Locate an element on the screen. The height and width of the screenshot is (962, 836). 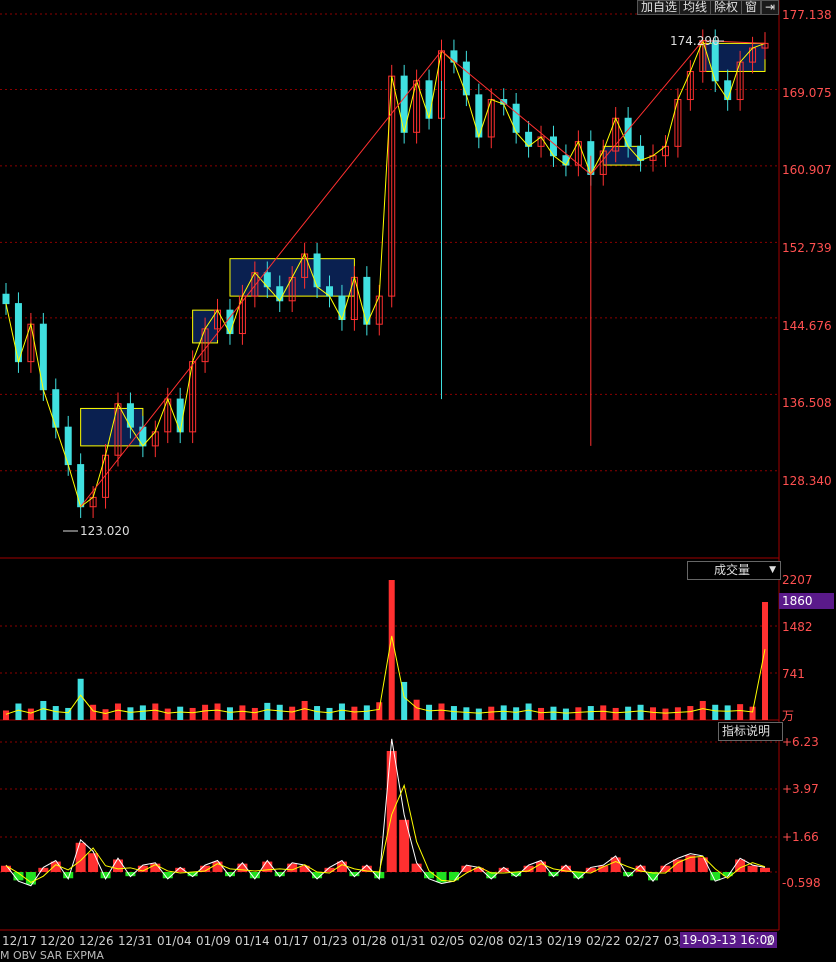
price-candle-body is located at coordinates (6, 299).